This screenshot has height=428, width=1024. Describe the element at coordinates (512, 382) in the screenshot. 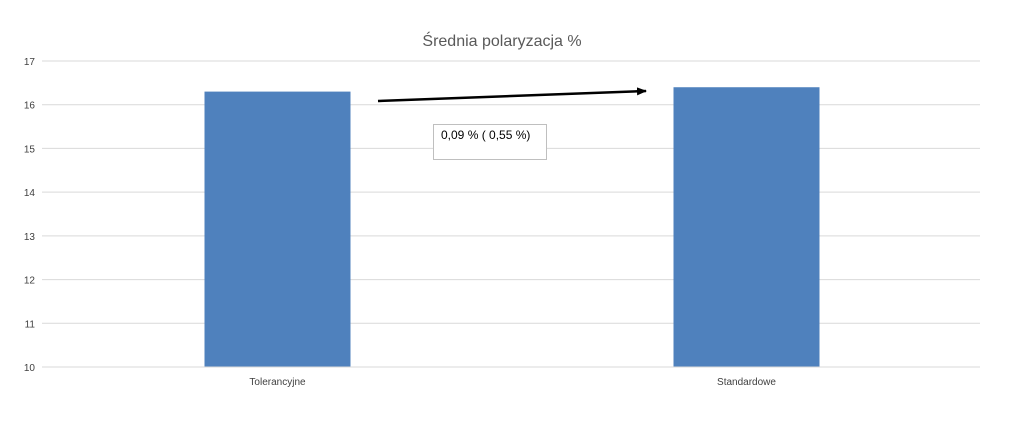

I see `x-axis-labels: Tolerancyjne Standardowe` at that location.